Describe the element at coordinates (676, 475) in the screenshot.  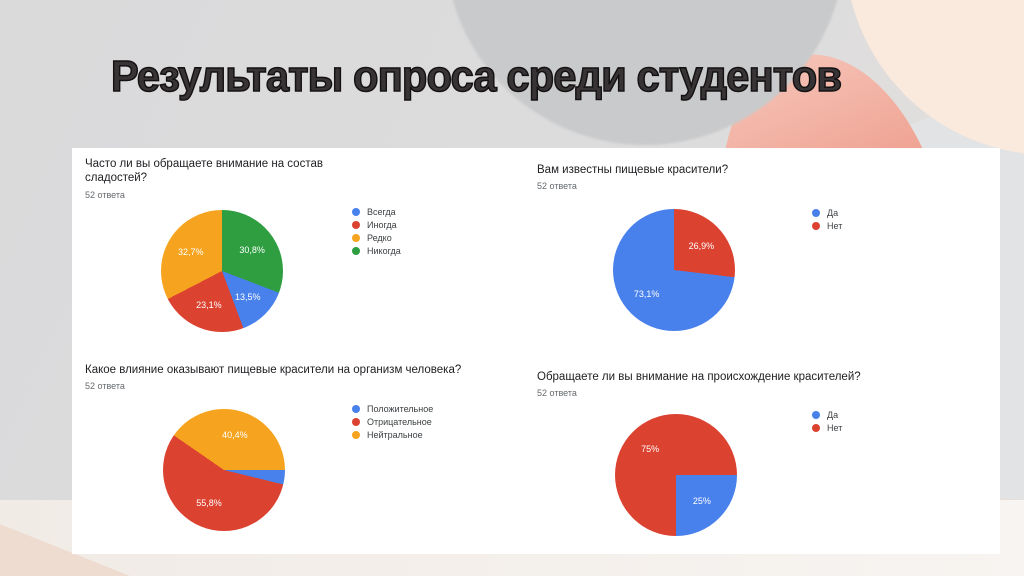
I see `pie-chart: 25% 75%` at that location.